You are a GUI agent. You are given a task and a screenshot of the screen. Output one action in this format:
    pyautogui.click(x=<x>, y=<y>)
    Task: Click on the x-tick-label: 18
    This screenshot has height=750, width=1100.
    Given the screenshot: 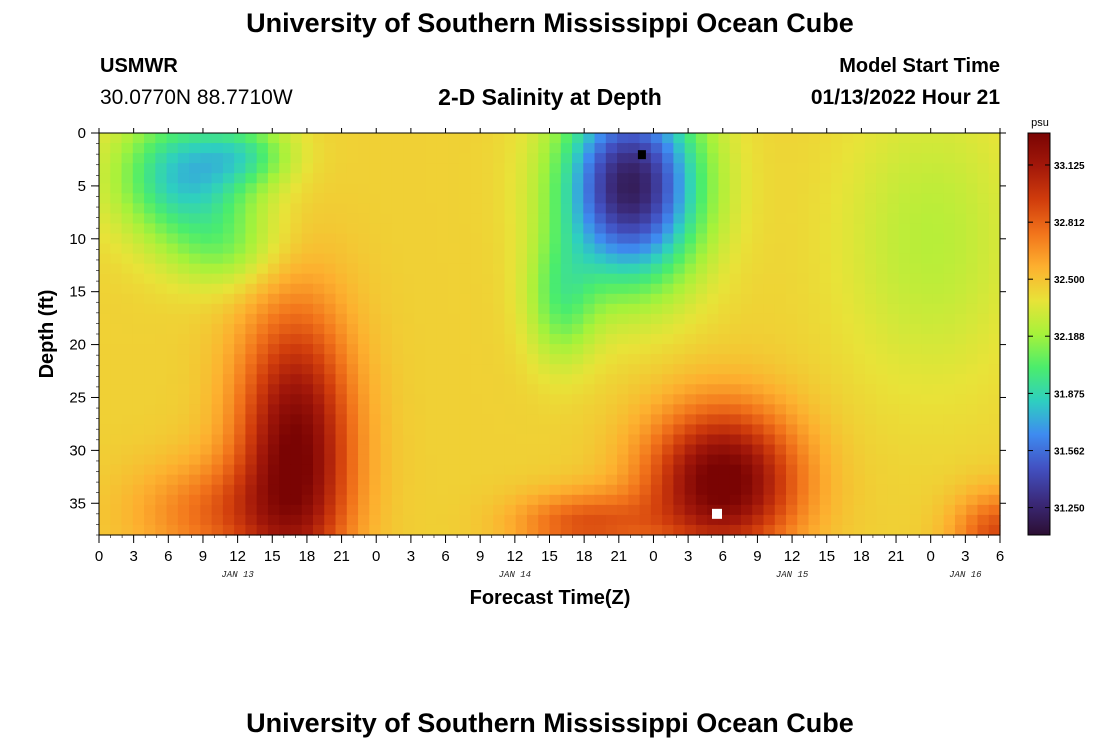 What is the action you would take?
    pyautogui.click(x=861, y=556)
    